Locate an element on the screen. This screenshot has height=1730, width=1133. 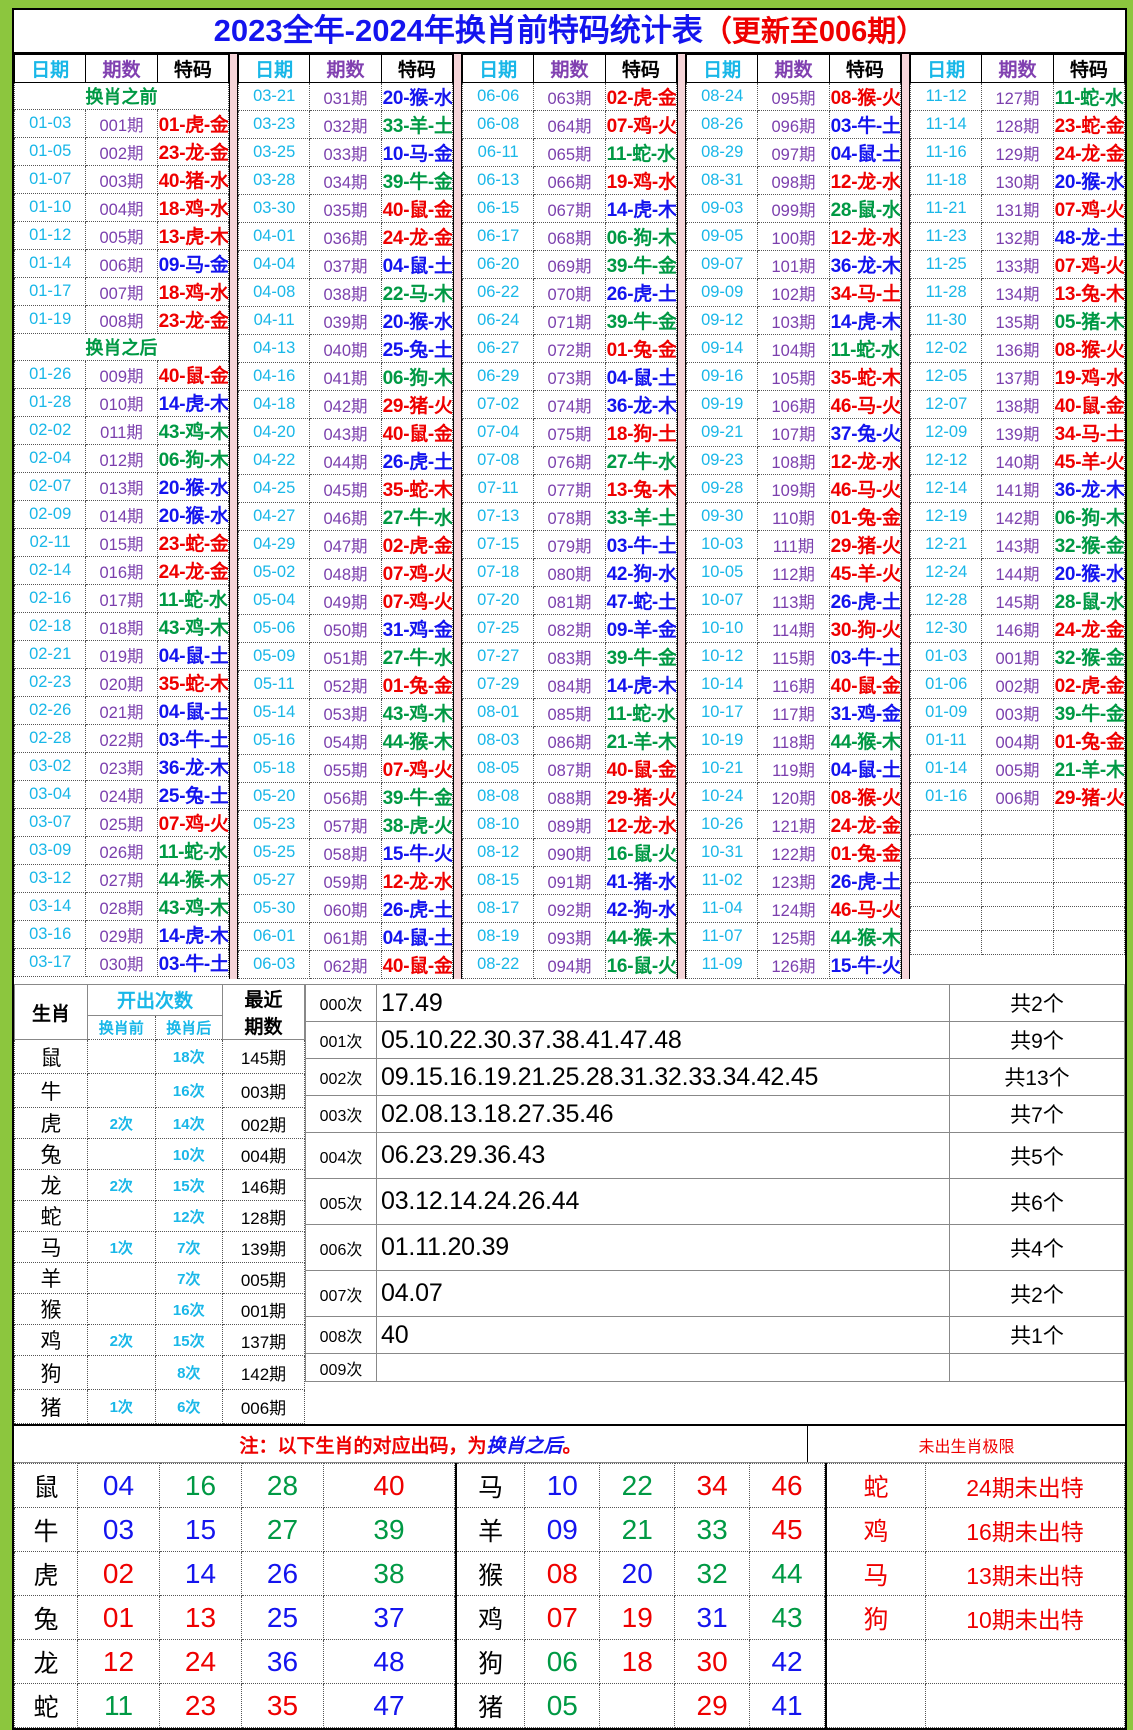
cell-date: 03-21 is located at coordinates (274, 96).